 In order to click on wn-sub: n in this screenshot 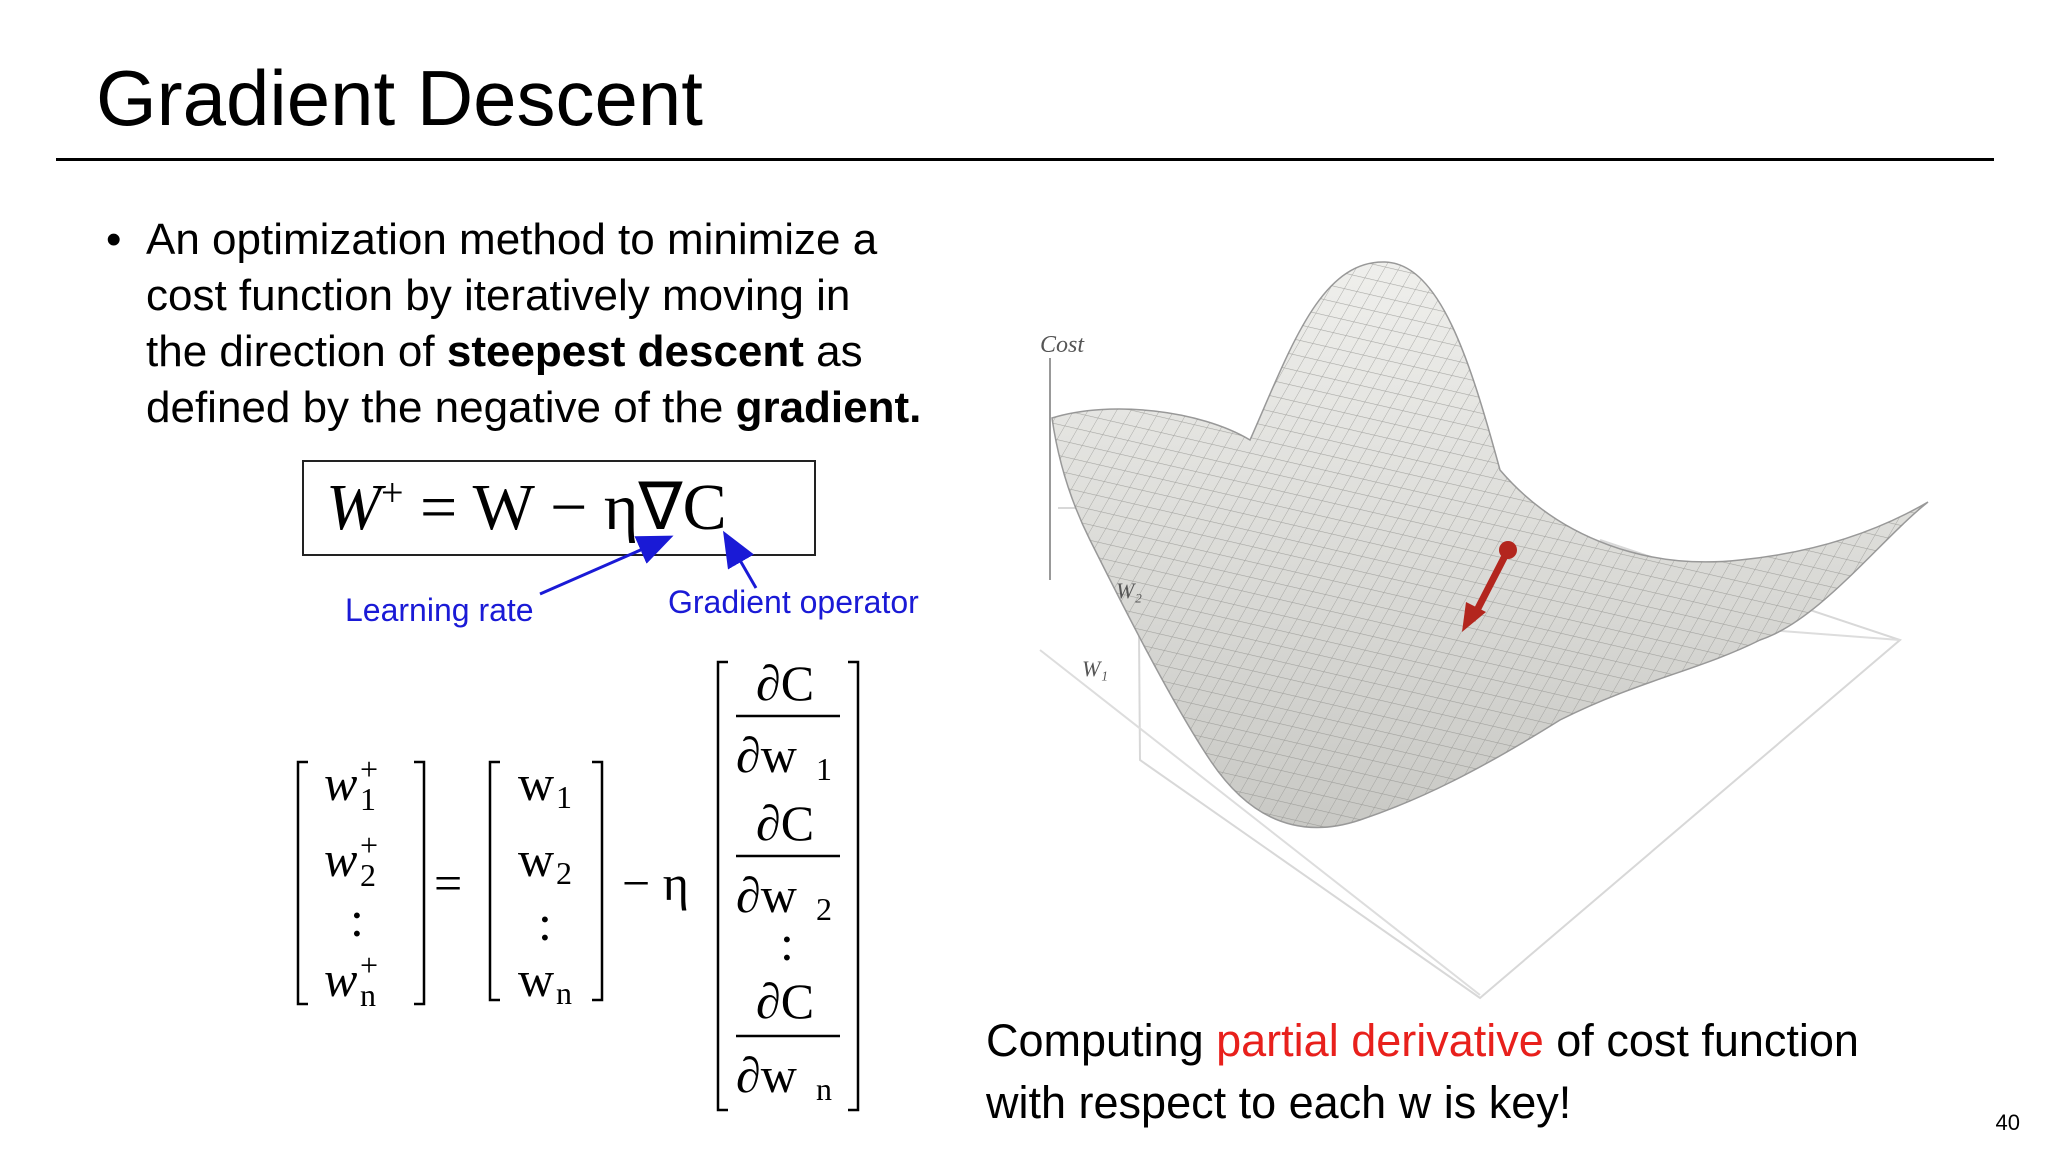, I will do `click(564, 993)`.